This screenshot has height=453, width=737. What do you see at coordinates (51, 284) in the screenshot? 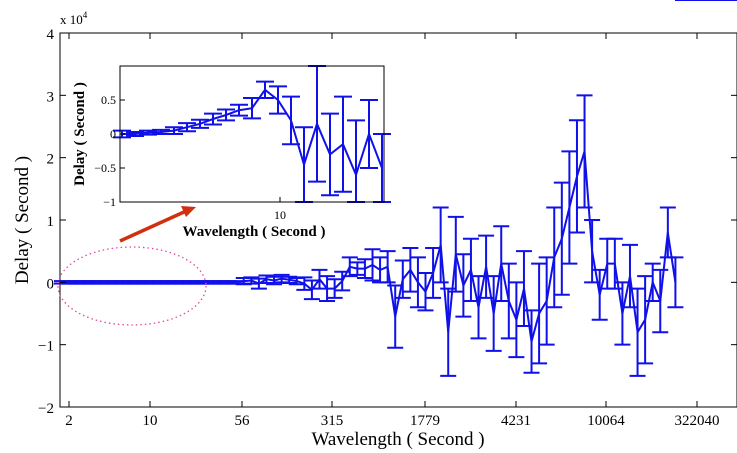
I see `y-tick-label: 0` at bounding box center [51, 284].